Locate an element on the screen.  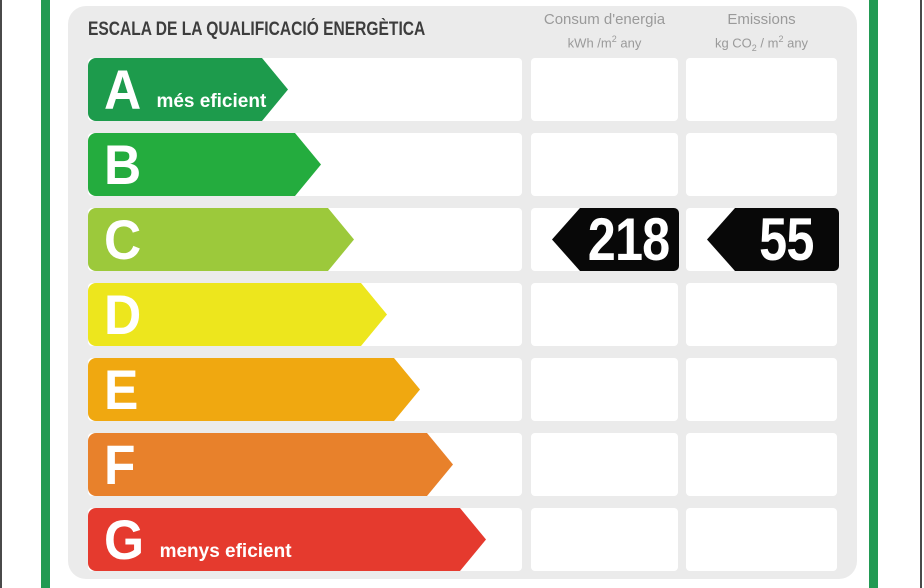
rating-letter: F is located at coordinates (120, 464).